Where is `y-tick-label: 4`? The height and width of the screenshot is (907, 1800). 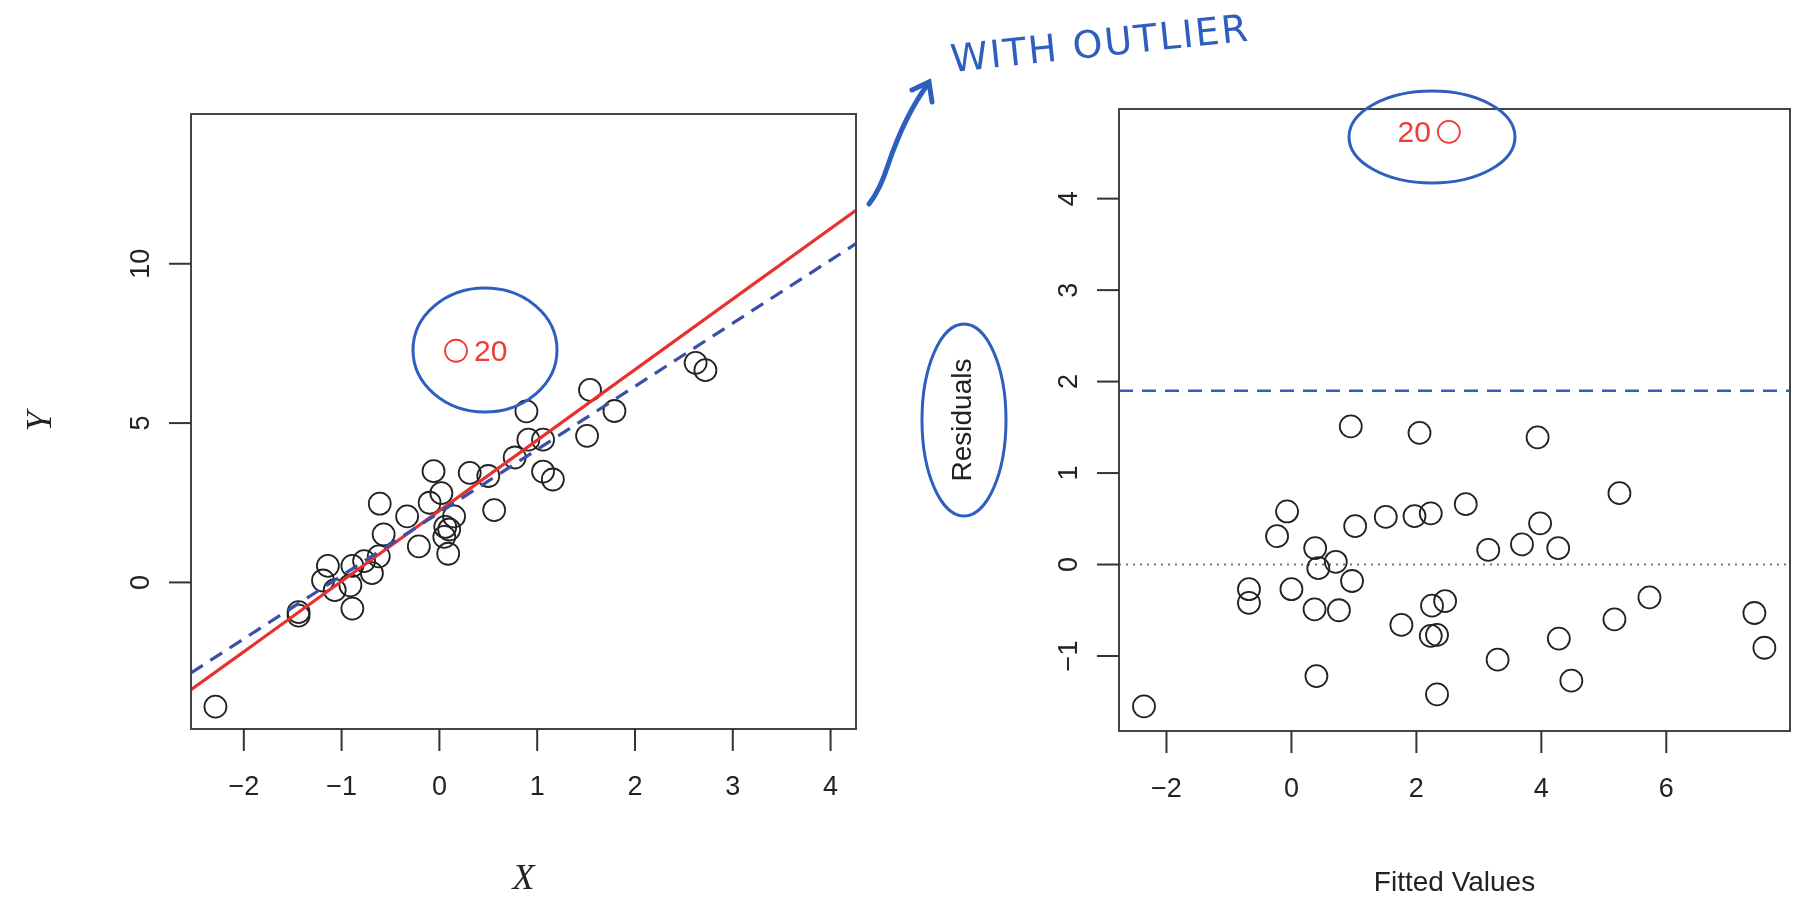 y-tick-label: 4 is located at coordinates (1068, 199).